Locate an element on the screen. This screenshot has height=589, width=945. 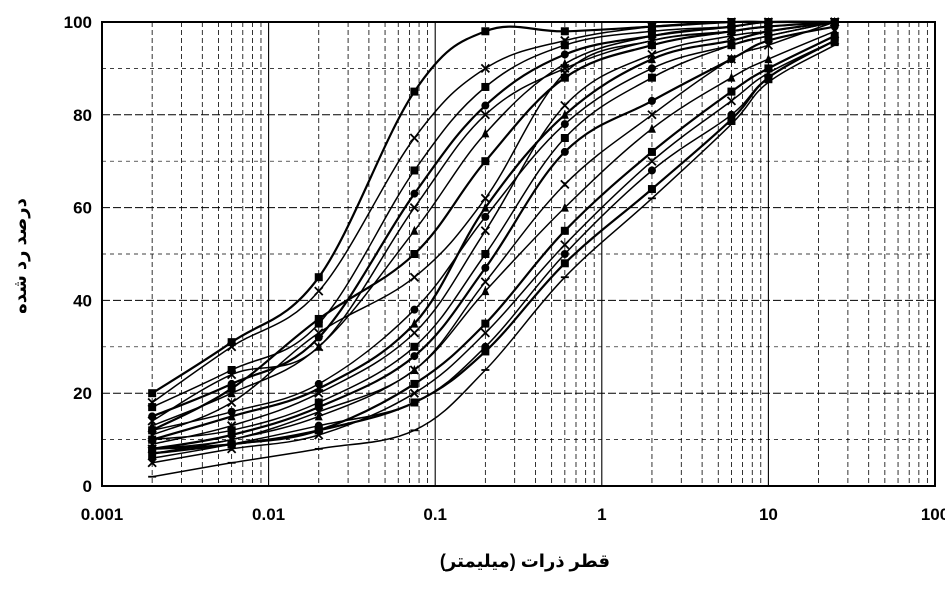
y-tick-label: 0 is located at coordinates (87, 486).